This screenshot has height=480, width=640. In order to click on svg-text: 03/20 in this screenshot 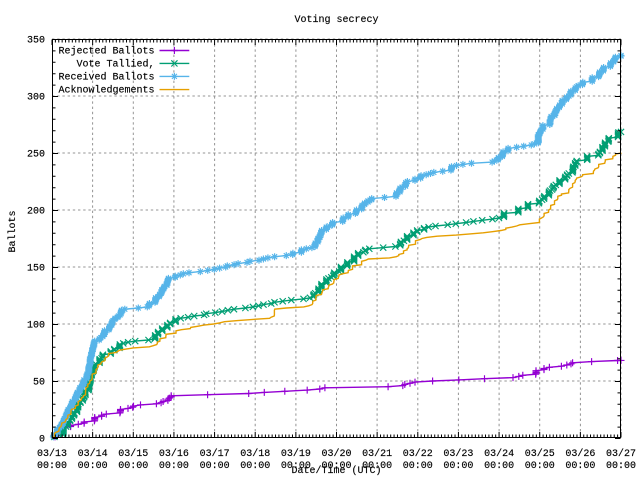, I will do `click(336, 454)`.